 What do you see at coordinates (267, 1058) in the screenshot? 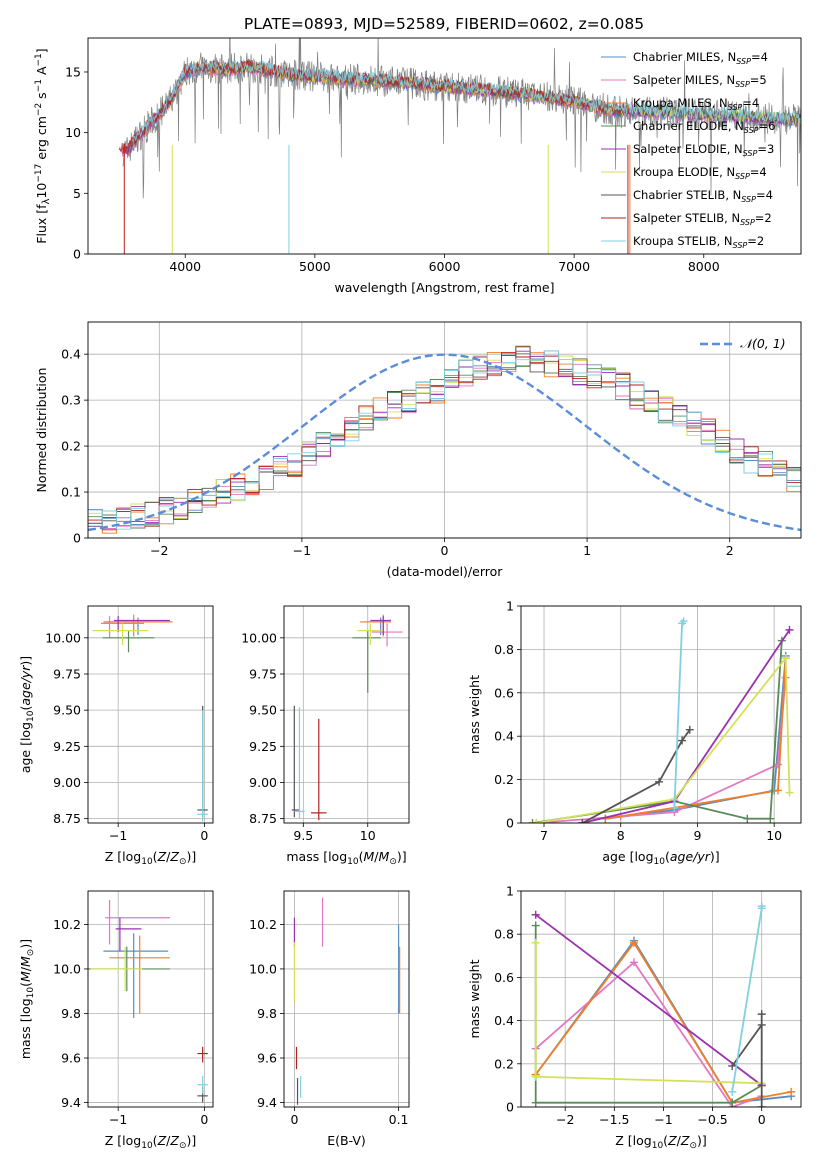
I see `y-tick-label: 9.6` at bounding box center [267, 1058].